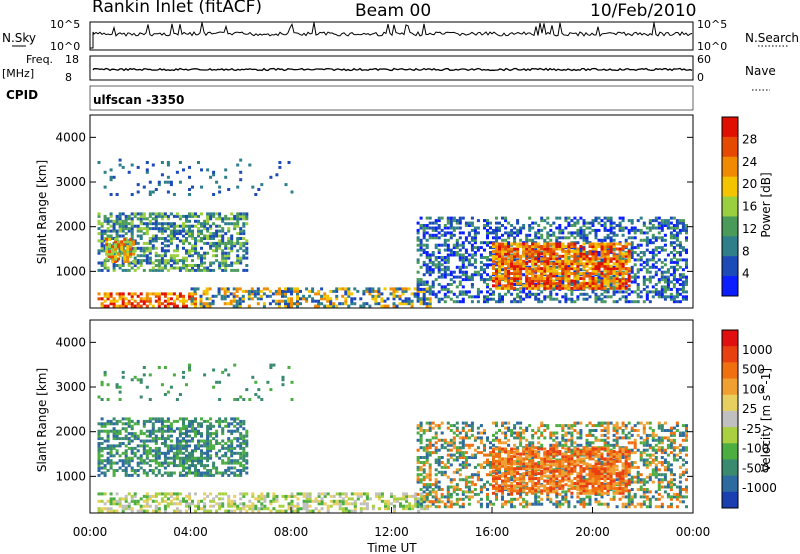 This screenshot has height=554, width=800. Describe the element at coordinates (712, 24) in the screenshot. I see `nsearch-tick-top: 10^5` at that location.